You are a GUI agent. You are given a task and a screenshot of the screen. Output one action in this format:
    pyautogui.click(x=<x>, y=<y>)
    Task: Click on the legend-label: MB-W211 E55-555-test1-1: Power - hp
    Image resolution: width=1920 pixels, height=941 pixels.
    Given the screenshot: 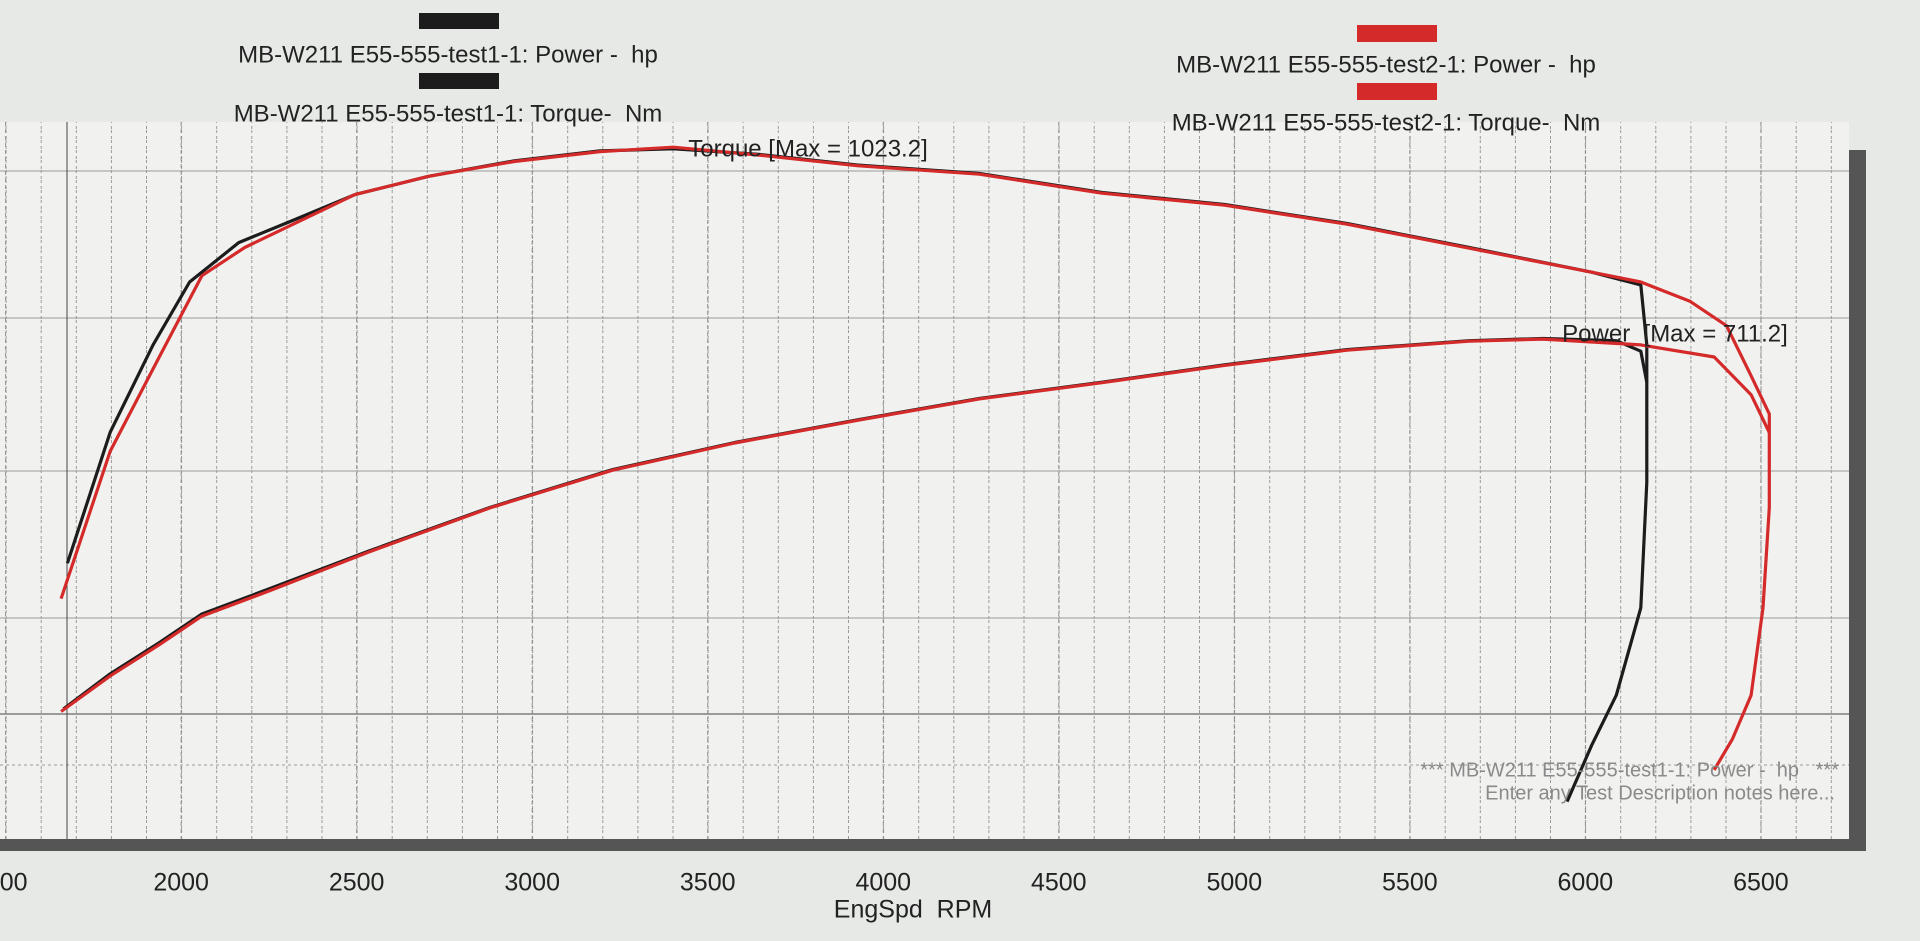 What is the action you would take?
    pyautogui.click(x=448, y=54)
    